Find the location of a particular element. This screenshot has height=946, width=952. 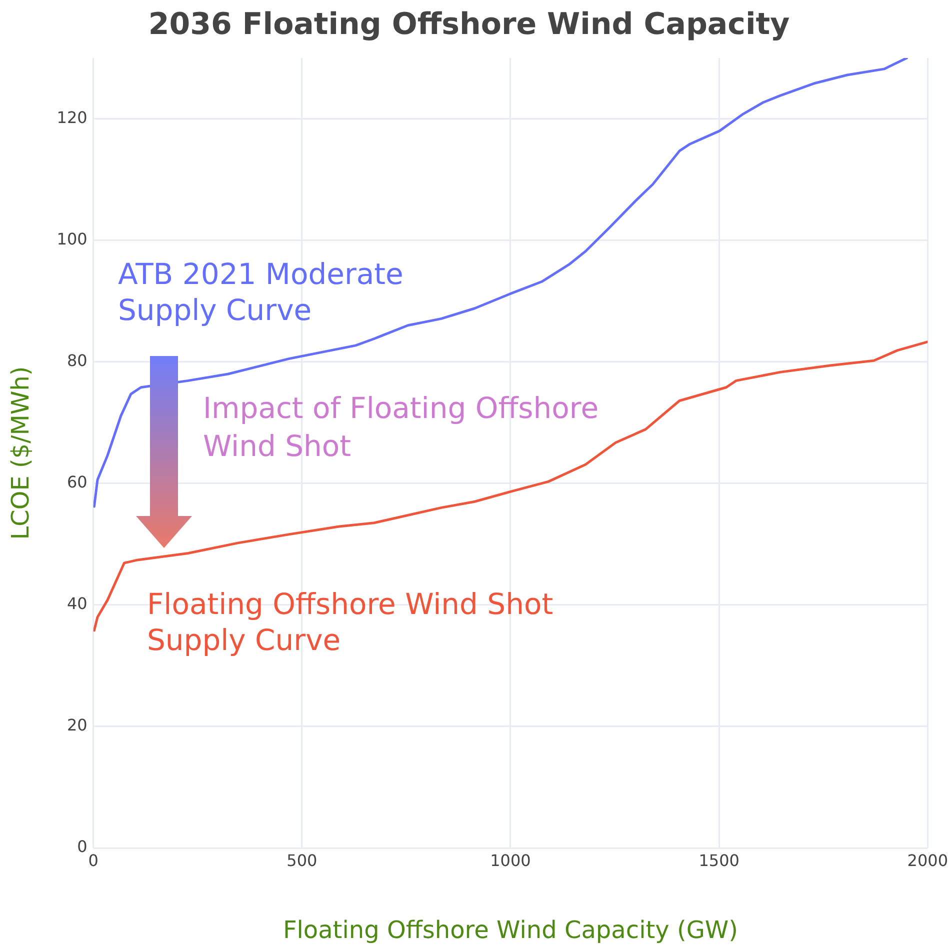

y-tick-label: 20 is located at coordinates (77, 725).